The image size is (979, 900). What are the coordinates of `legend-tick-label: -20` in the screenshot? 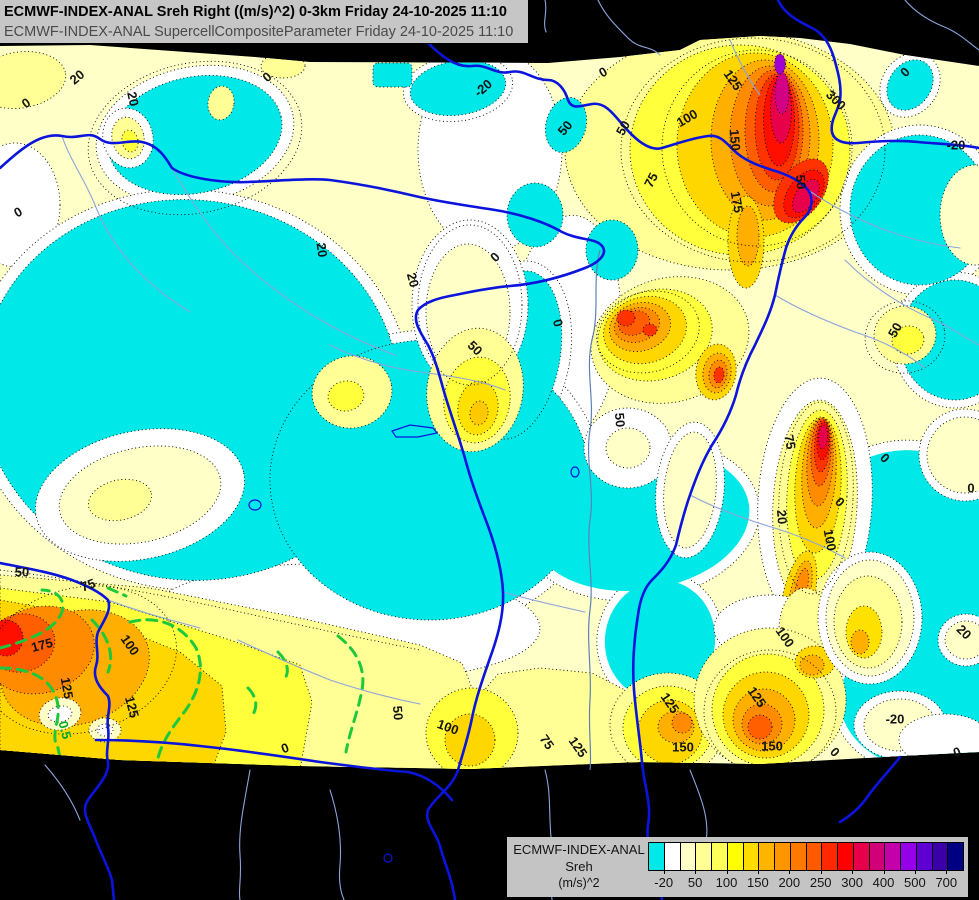 It's located at (664, 882).